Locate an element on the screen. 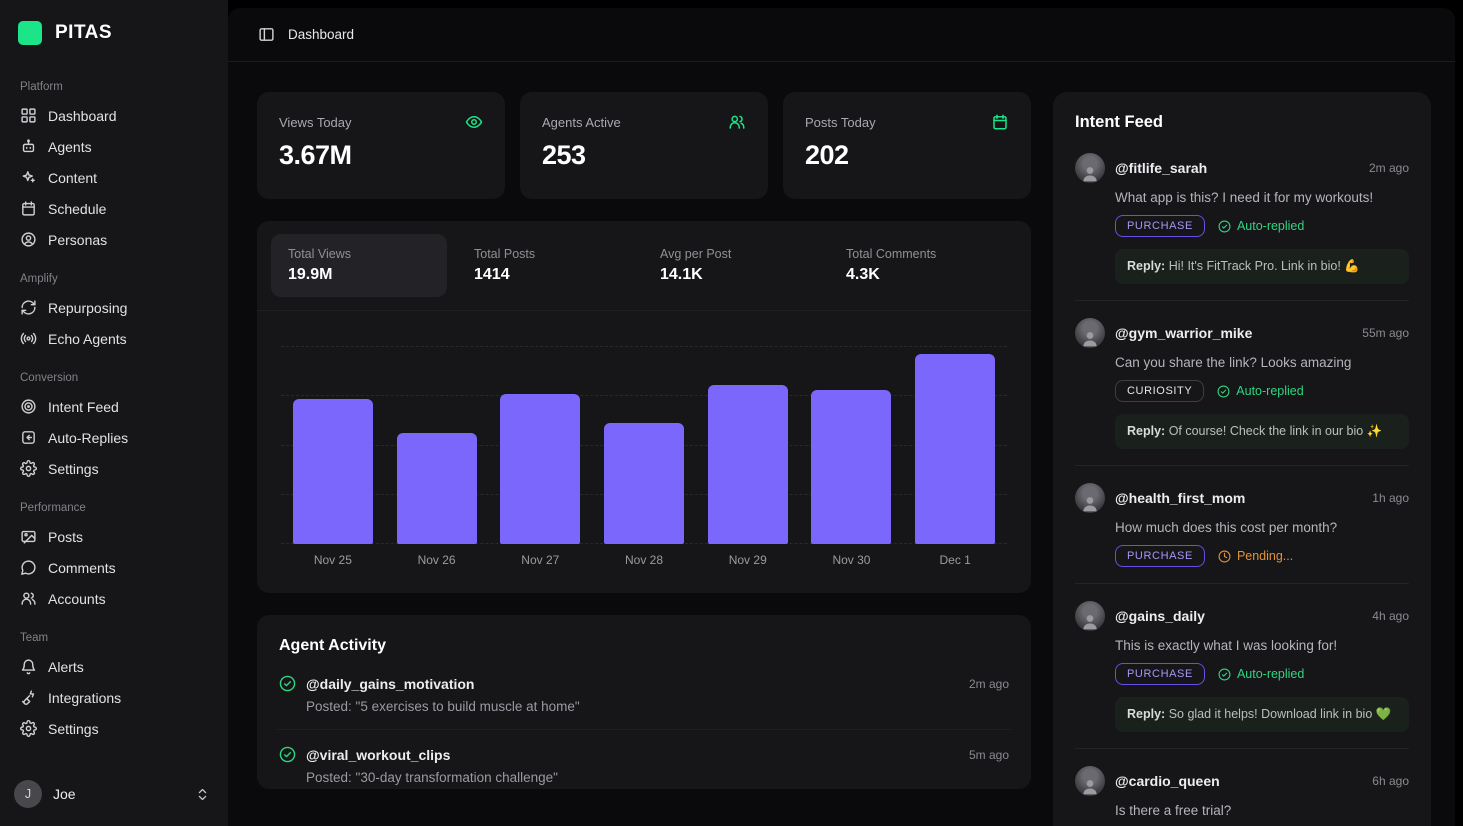  x-tick-label: Dec 1 is located at coordinates (955, 560).